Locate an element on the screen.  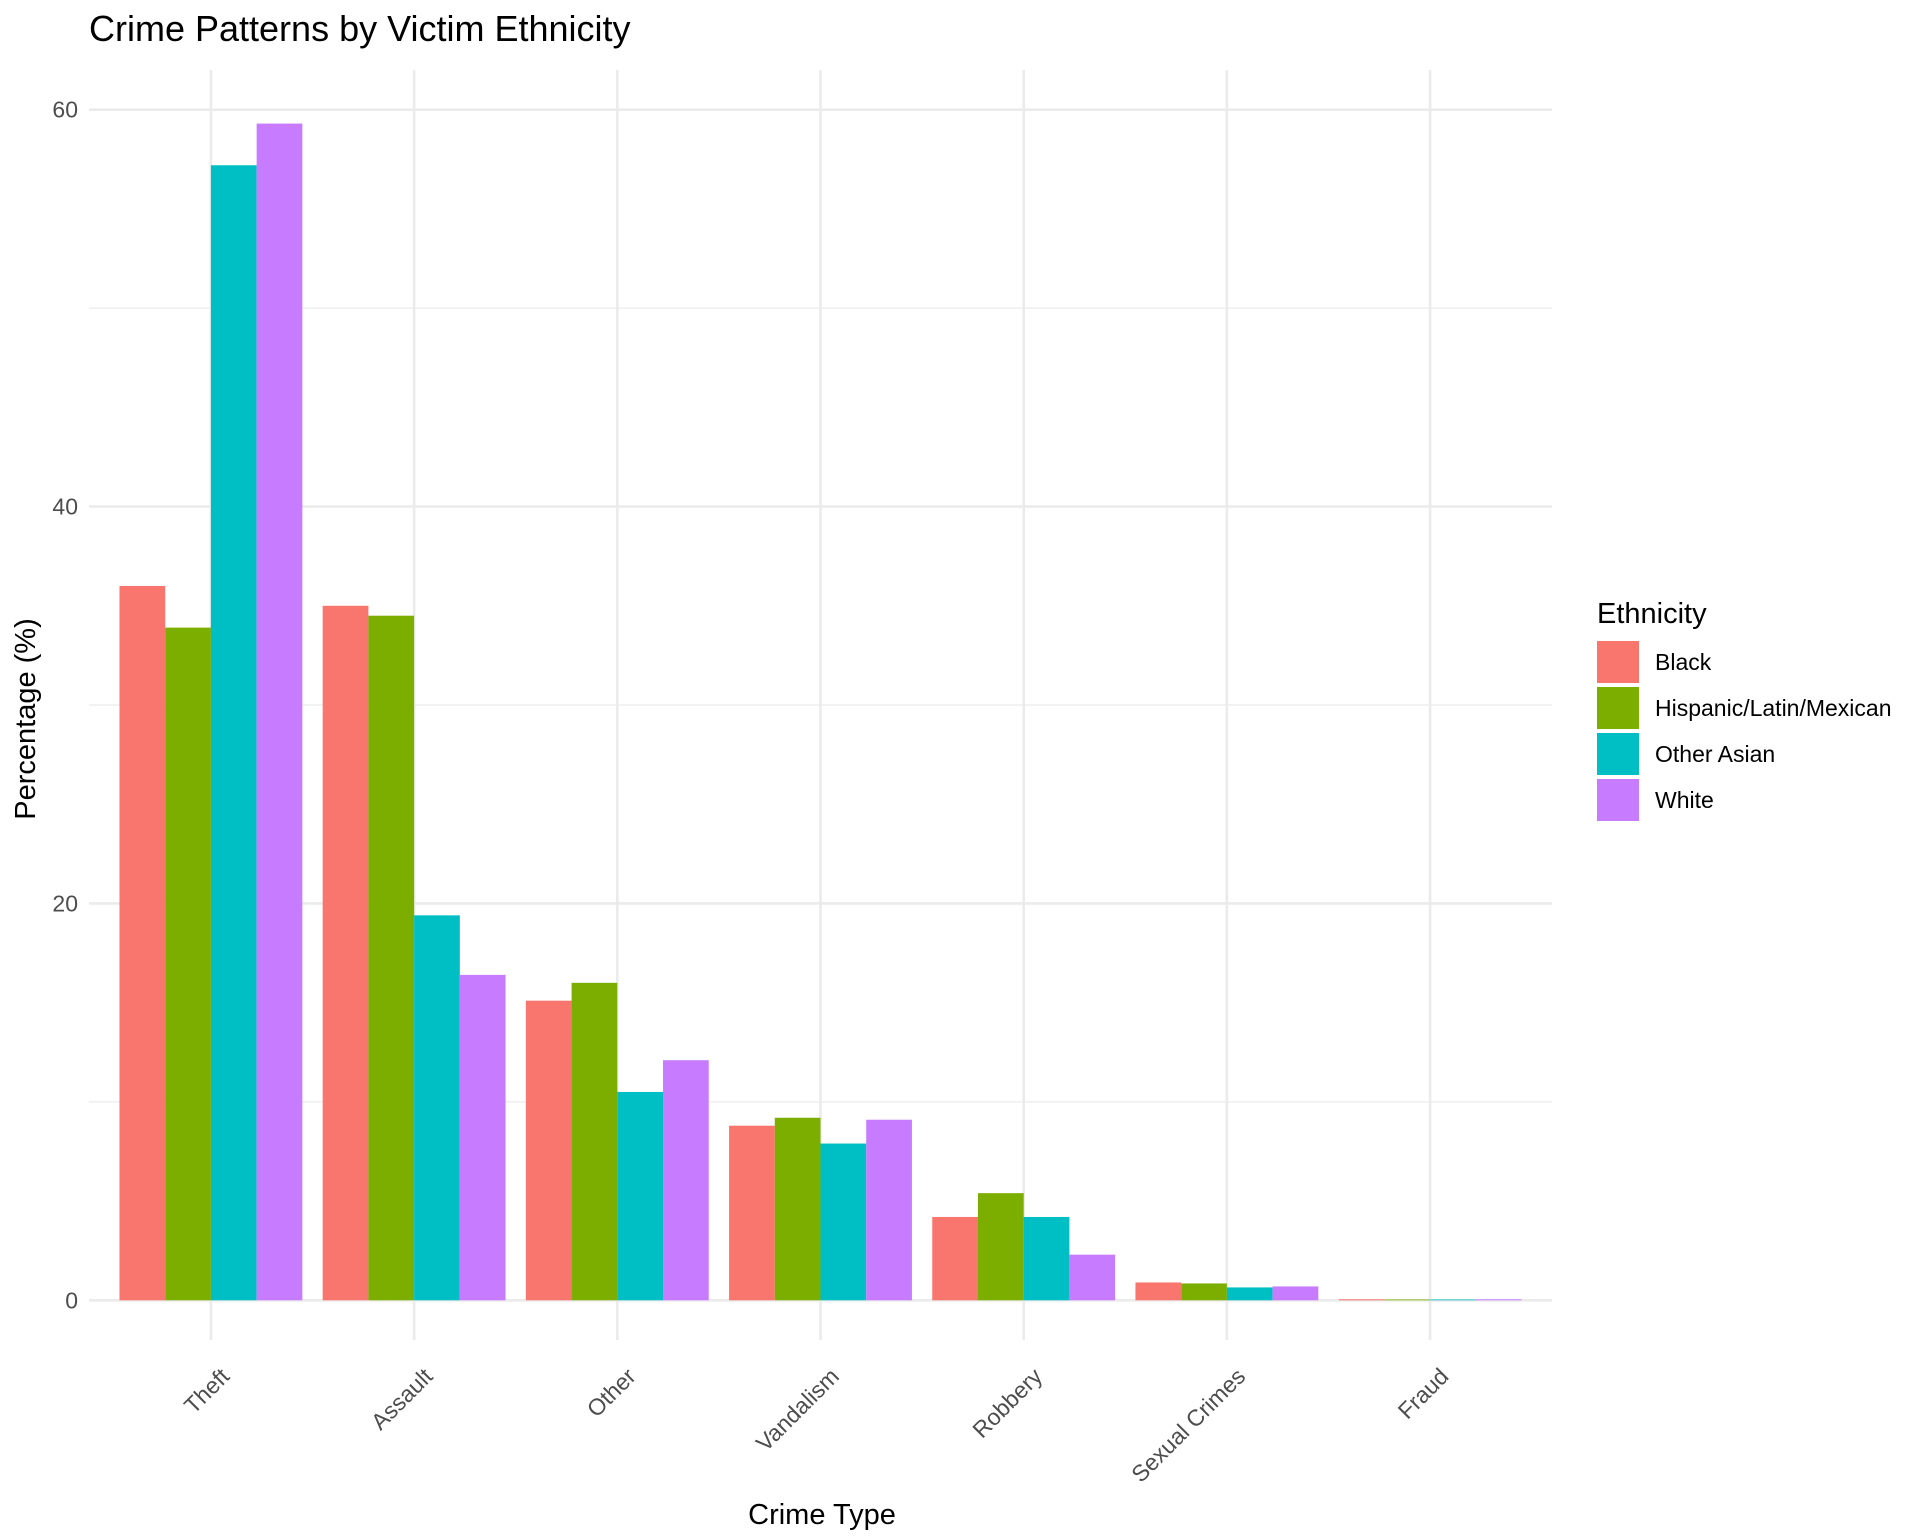
bar-sexual-crimes-hispanic-latin-mexican is located at coordinates (1204, 1292).